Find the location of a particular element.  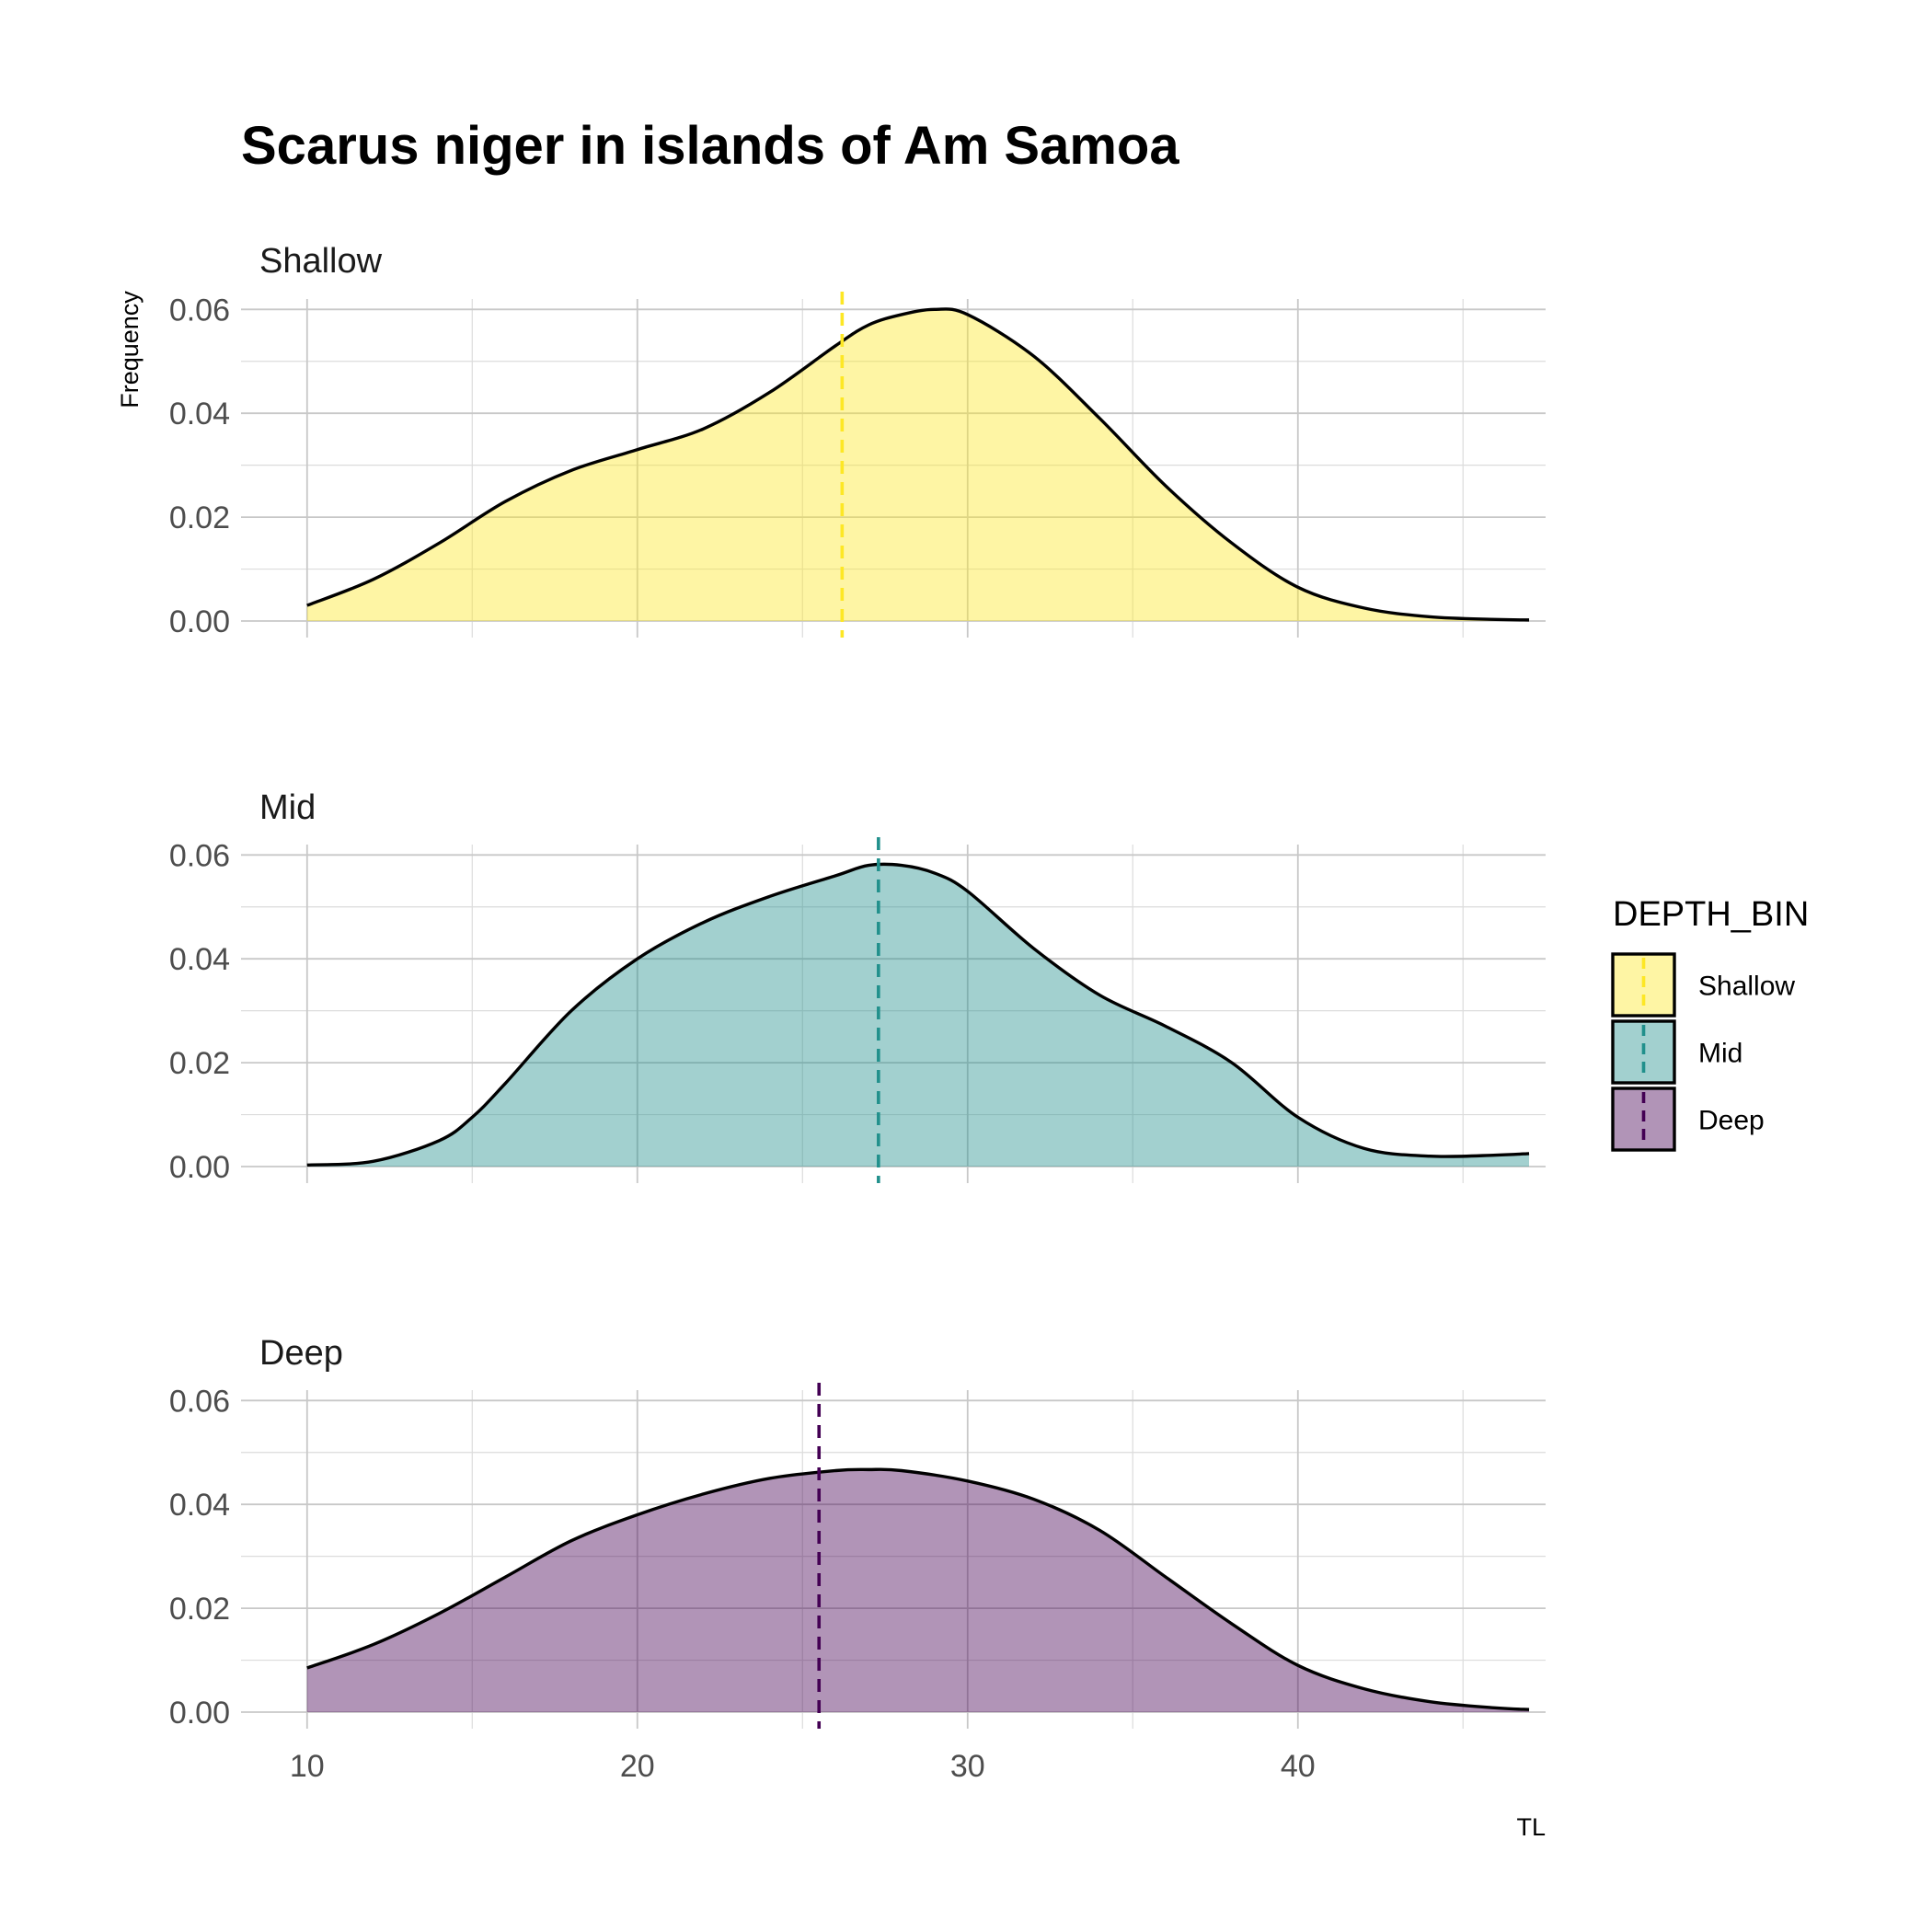

legend-label-mid: Mid is located at coordinates (1720, 1054).